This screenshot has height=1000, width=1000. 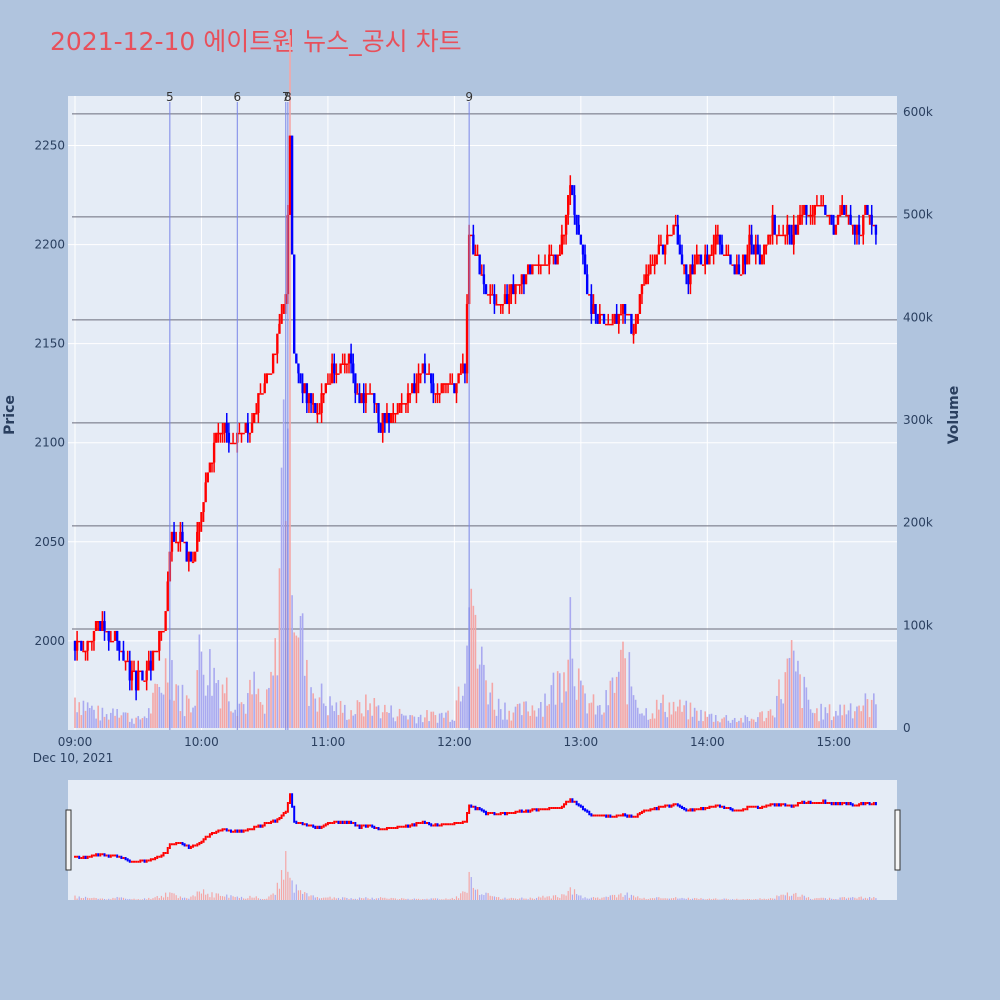 What do you see at coordinates (482, 840) in the screenshot?
I see `rangeslider-area` at bounding box center [482, 840].